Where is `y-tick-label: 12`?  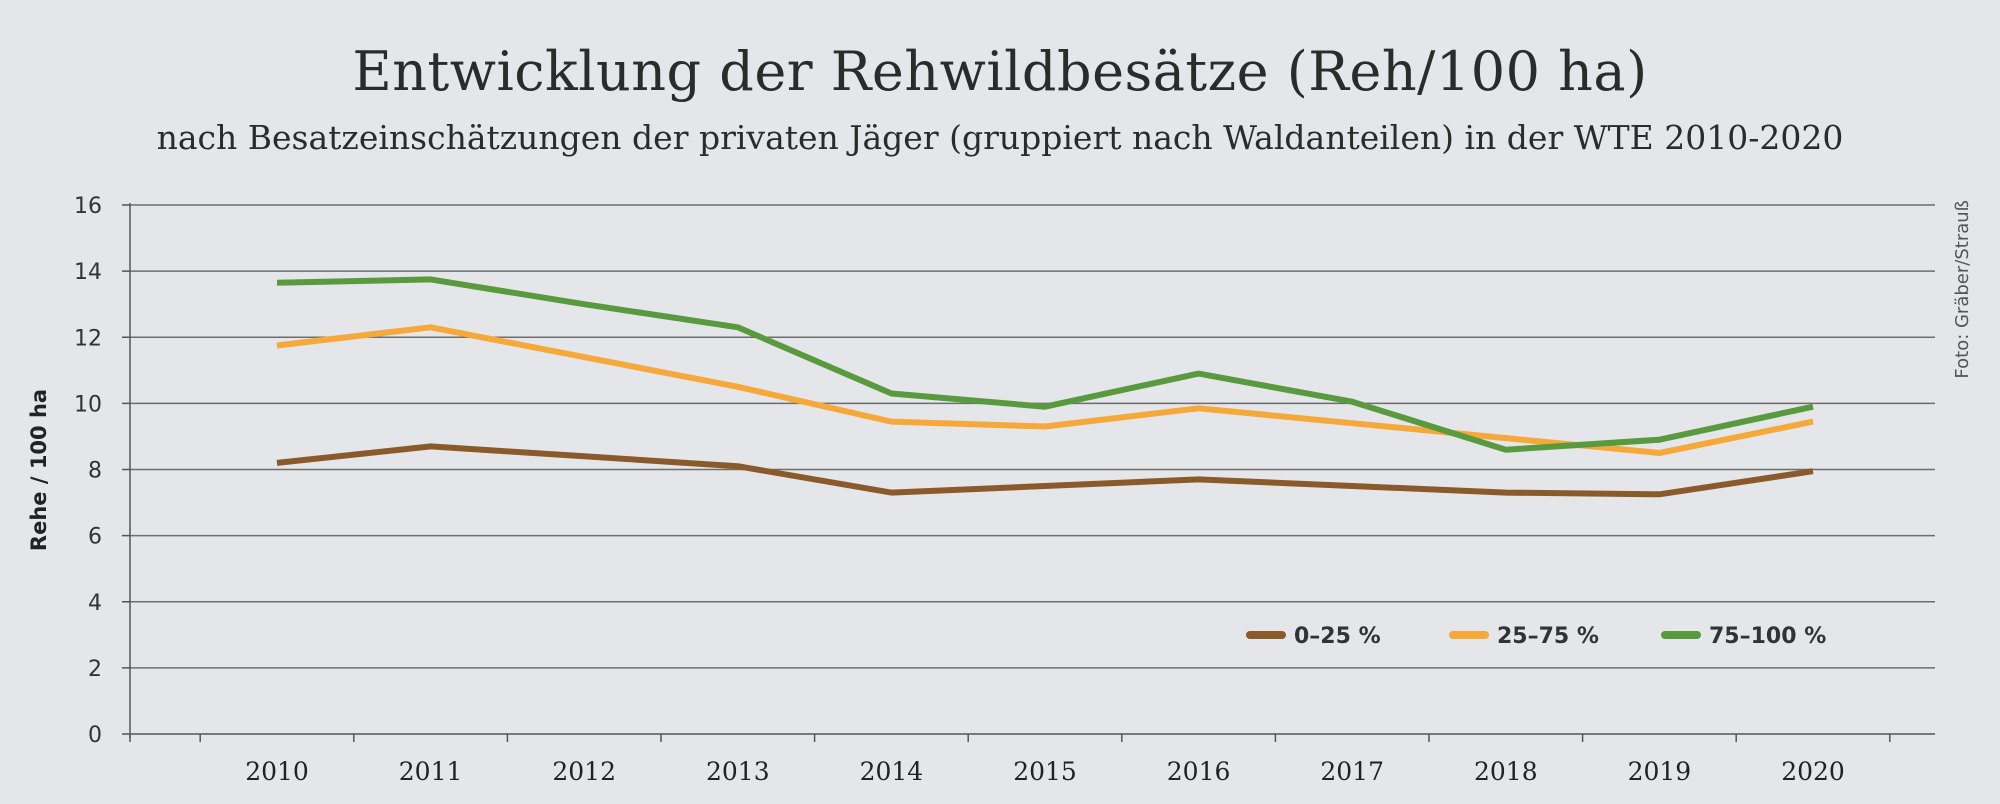 y-tick-label: 12 is located at coordinates (88, 338).